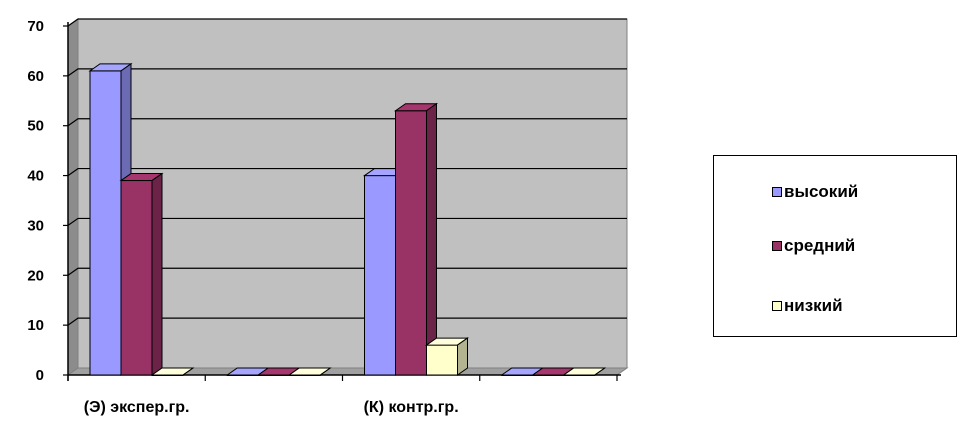 This screenshot has height=423, width=957. What do you see at coordinates (137, 407) in the screenshot?
I see `x-tick-label: (Э) экспер.гр.` at bounding box center [137, 407].